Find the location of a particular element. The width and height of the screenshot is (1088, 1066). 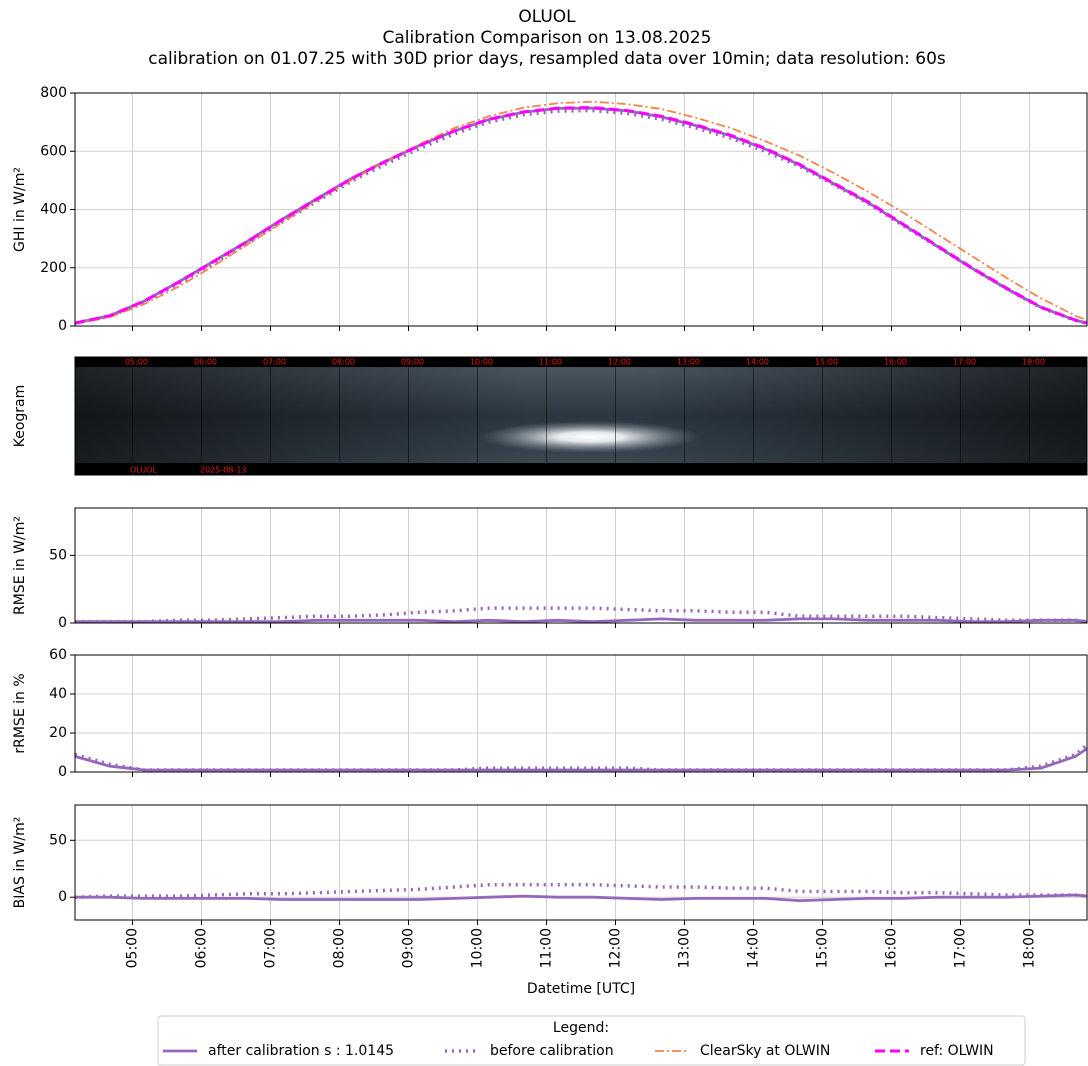

x-tick-label: 09:00 is located at coordinates (409, 948).